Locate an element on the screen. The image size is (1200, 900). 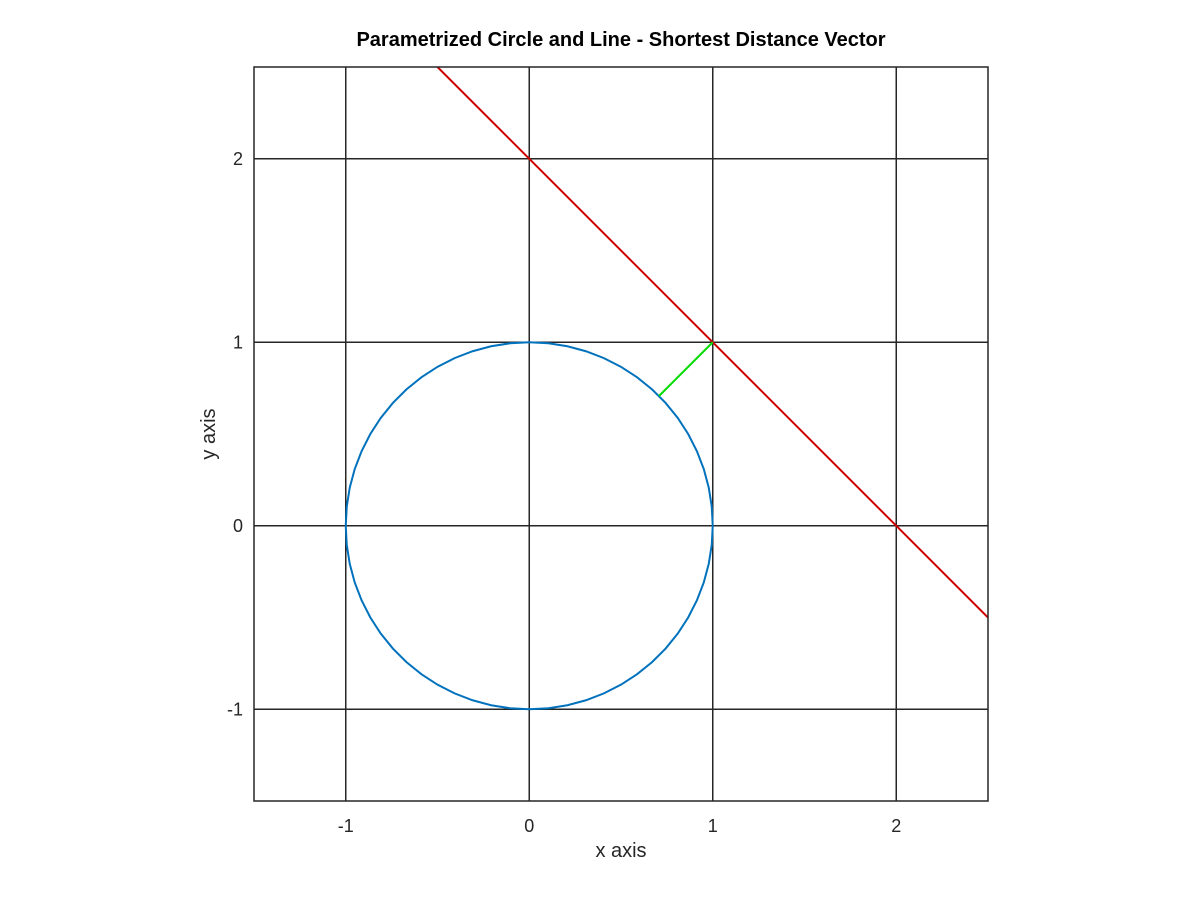
y-axis-label: y axis is located at coordinates (209, 433).